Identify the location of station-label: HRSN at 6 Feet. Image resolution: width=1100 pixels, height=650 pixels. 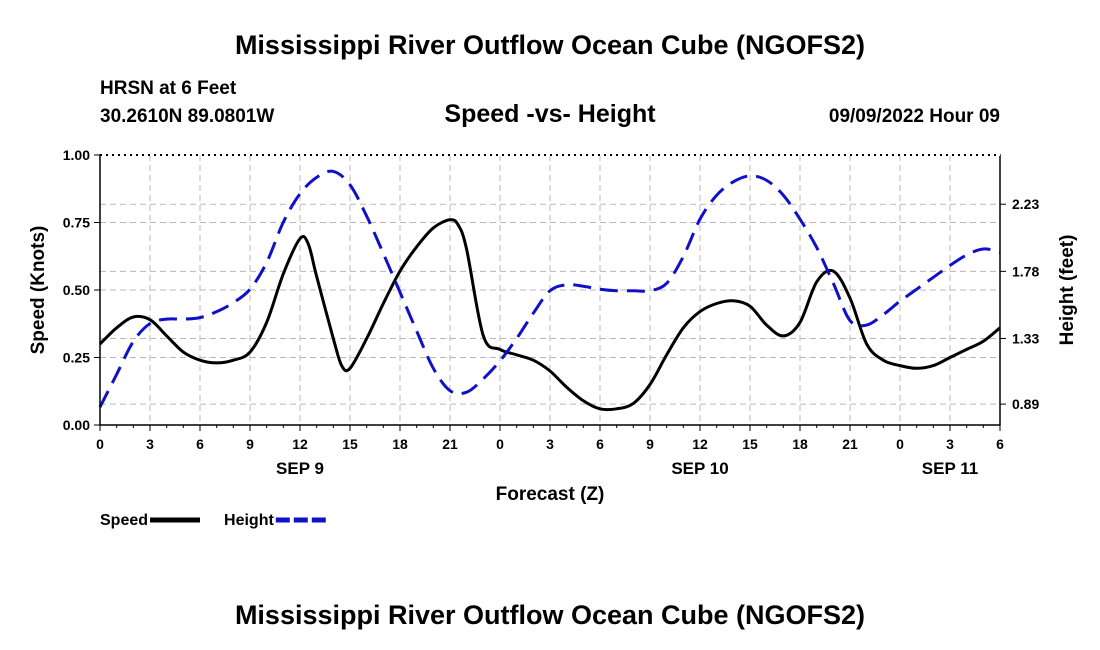
(168, 88).